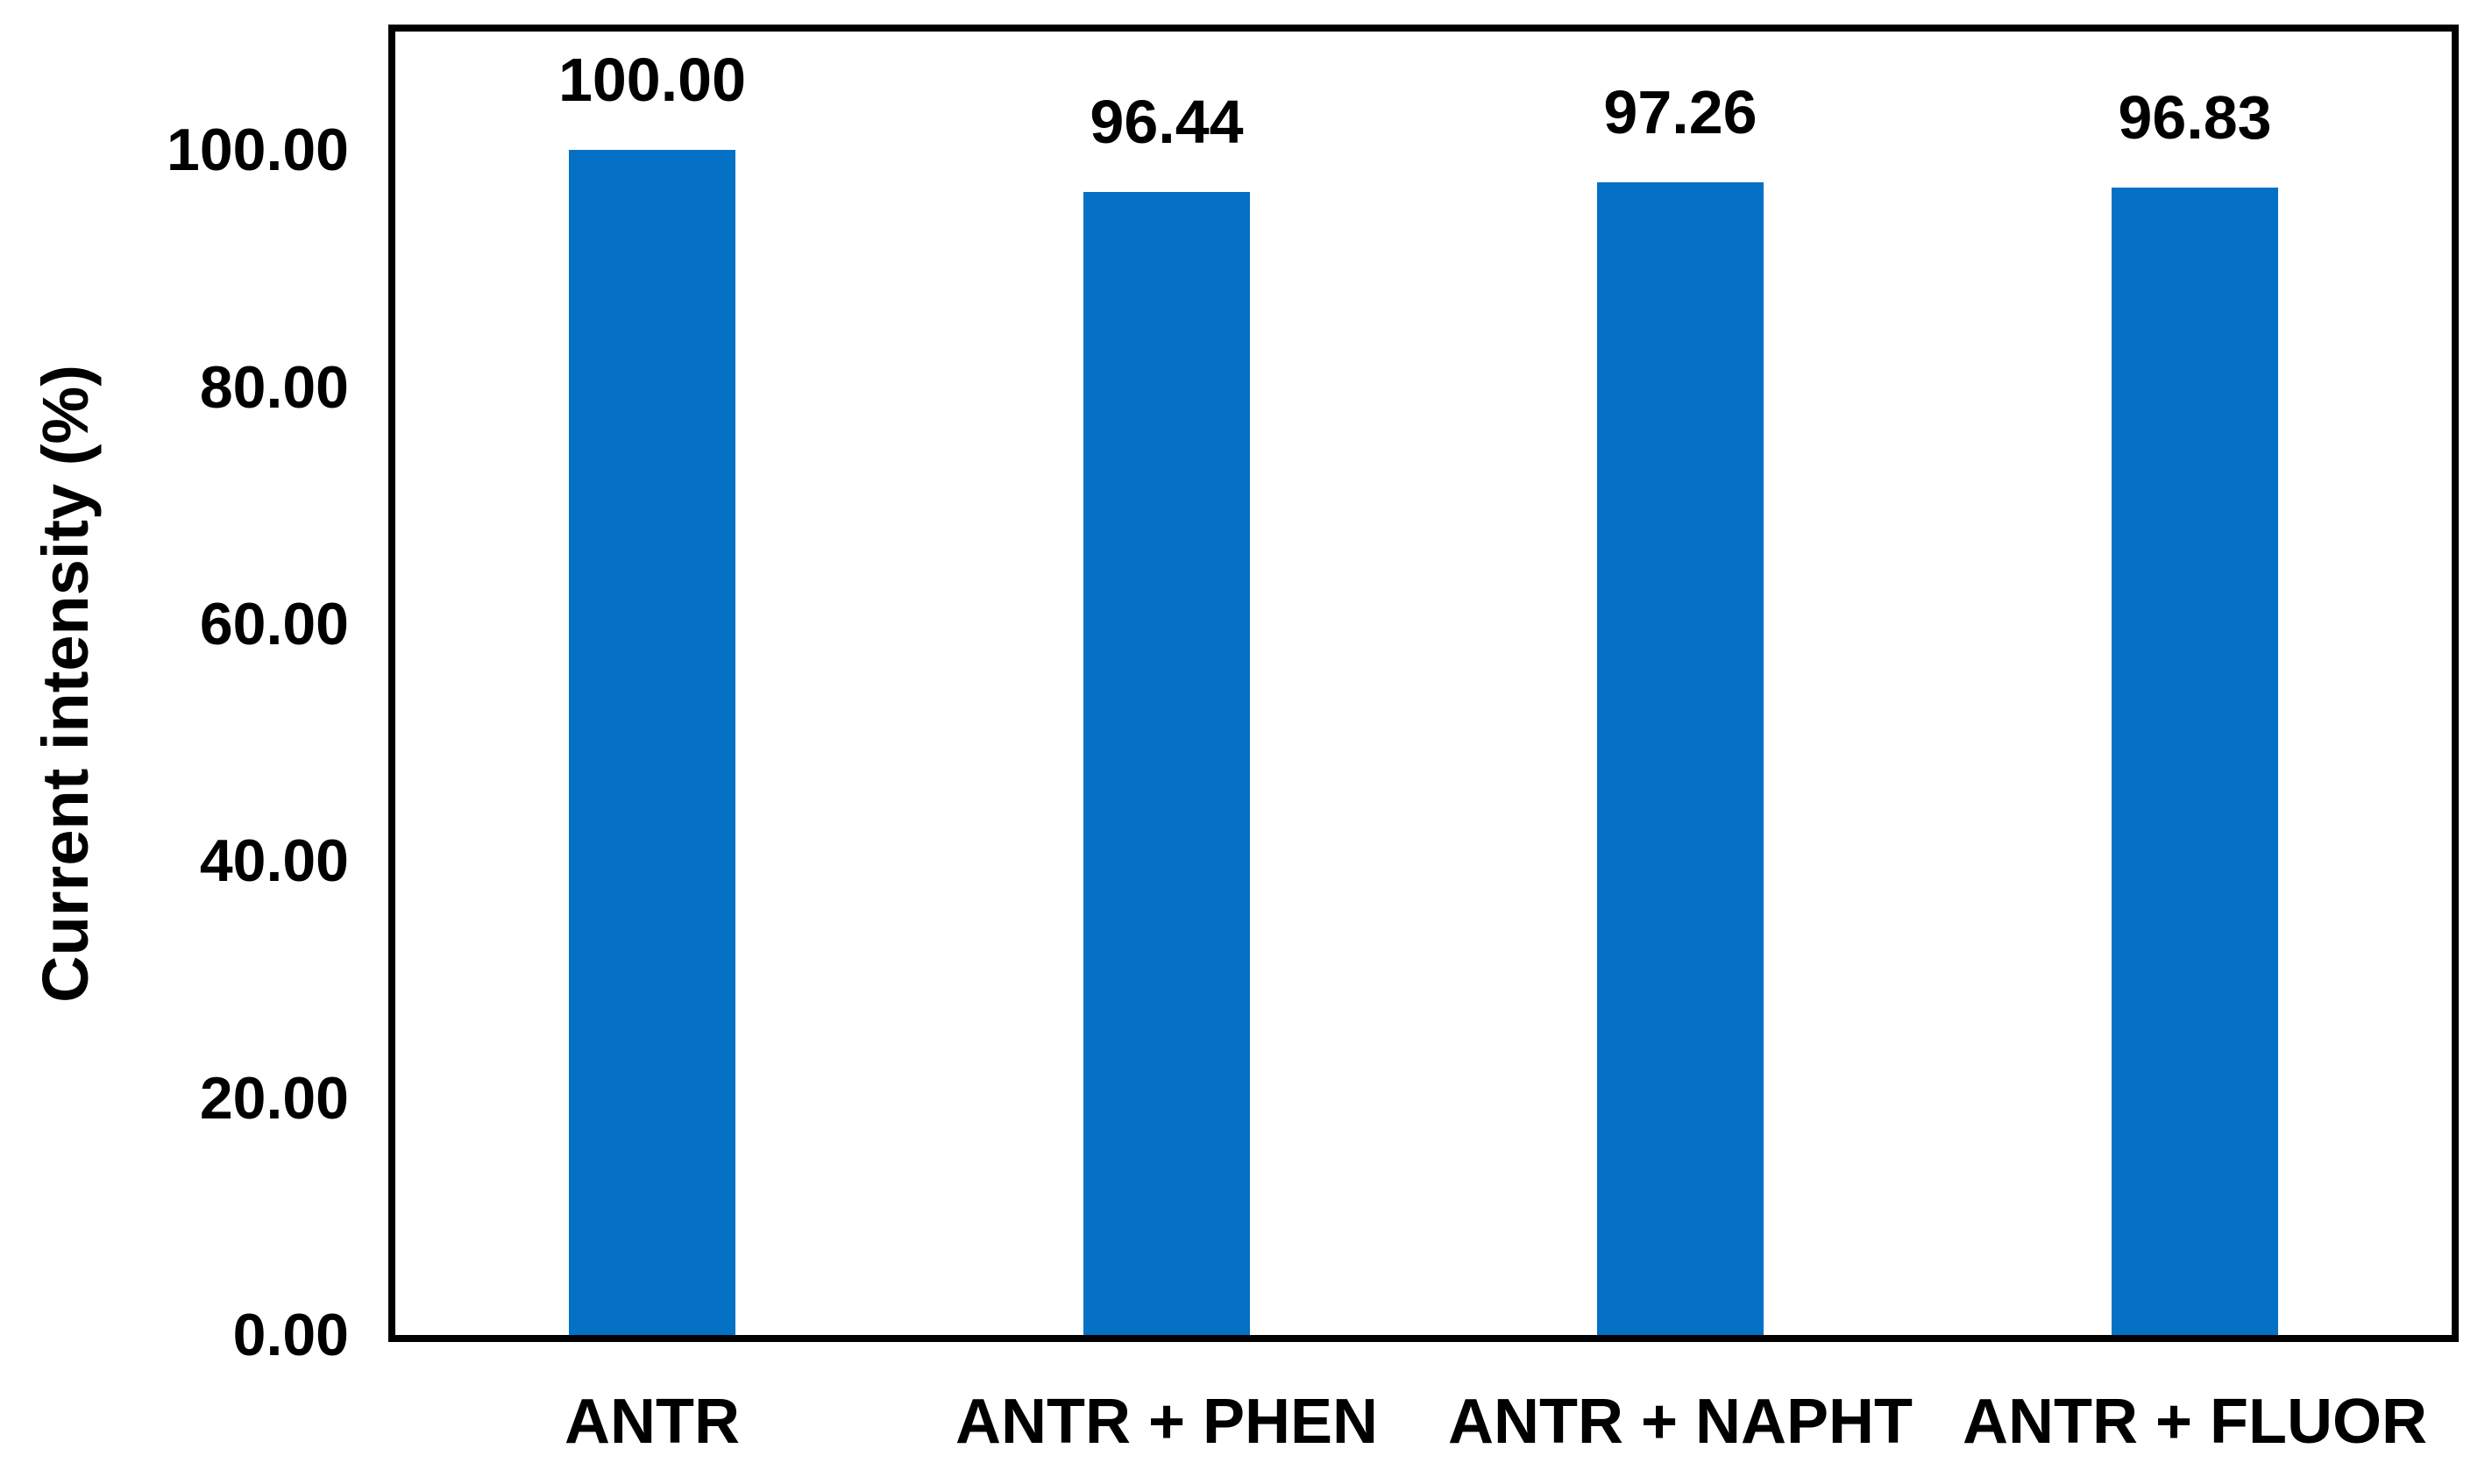  I want to click on y-axis: 0.00 20.00 40.00 60.00 80.00 100.00, so click(175, 695).